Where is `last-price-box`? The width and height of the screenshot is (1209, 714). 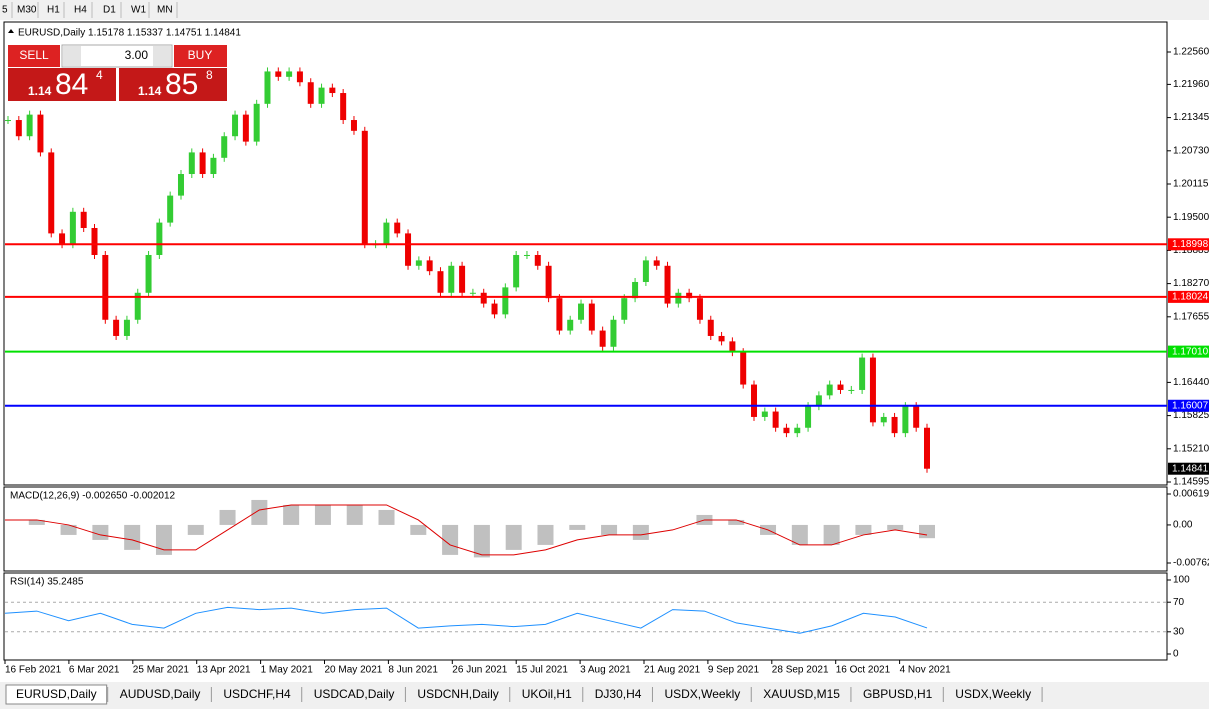
last-price-box is located at coordinates (1188, 468).